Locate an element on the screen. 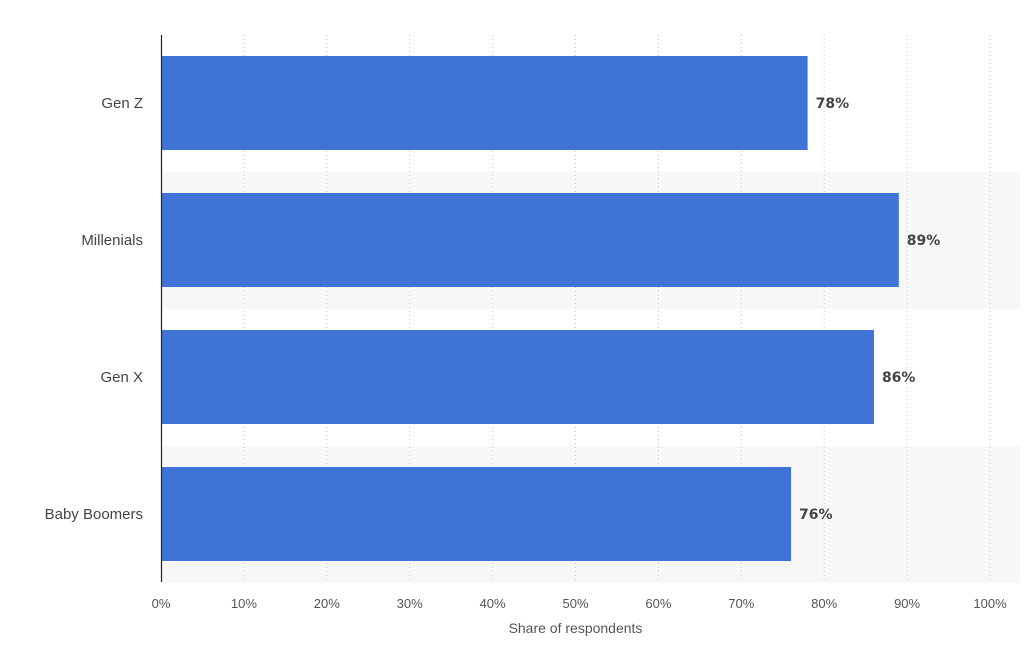  category-label: Gen X is located at coordinates (121, 377).